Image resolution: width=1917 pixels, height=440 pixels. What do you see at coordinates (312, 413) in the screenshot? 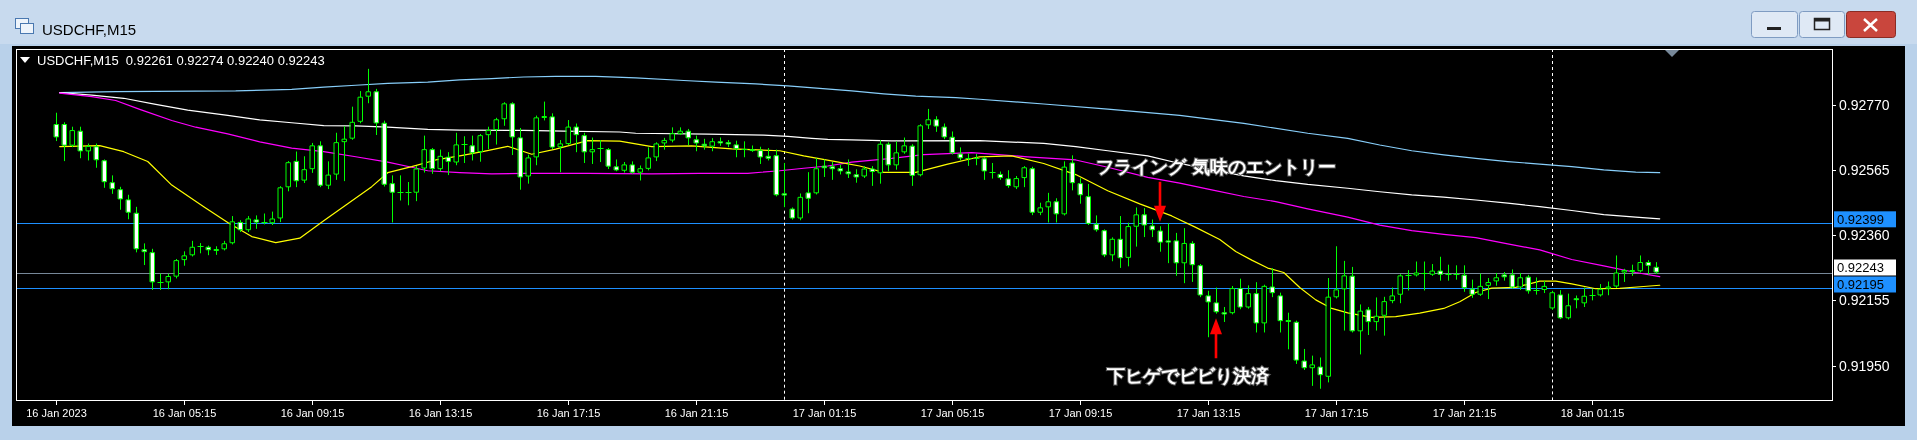
I see `x-tick-label: 16 Jan 09:15` at bounding box center [312, 413].